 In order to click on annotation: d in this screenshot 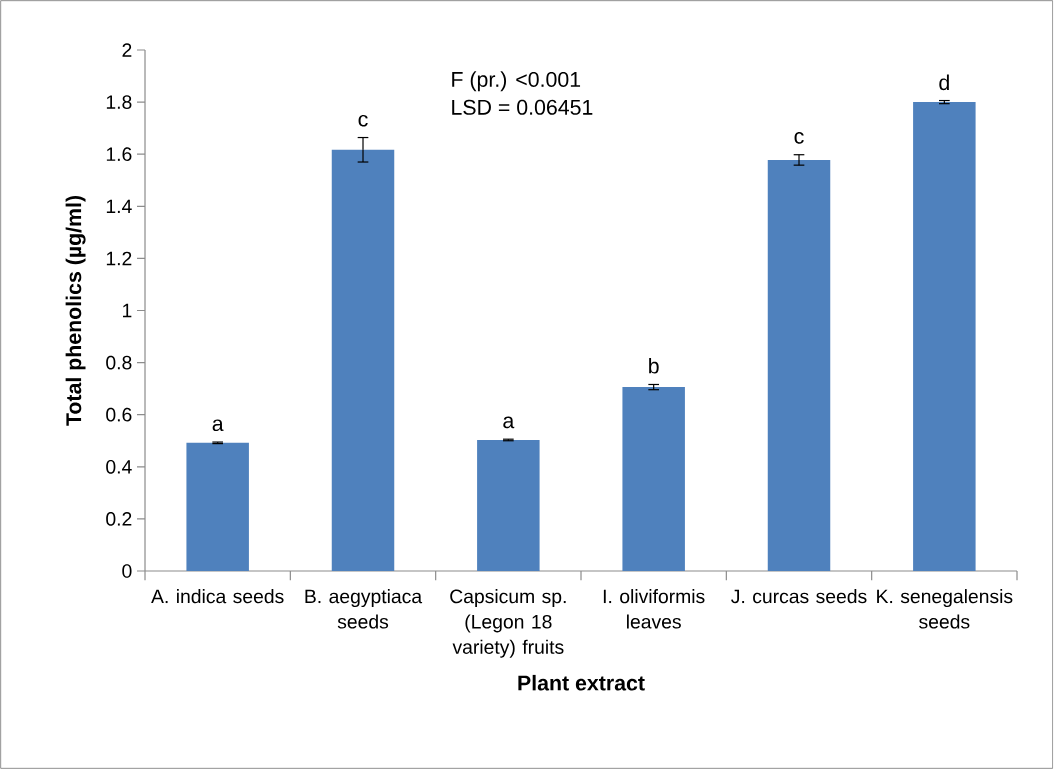, I will do `click(944, 82)`.